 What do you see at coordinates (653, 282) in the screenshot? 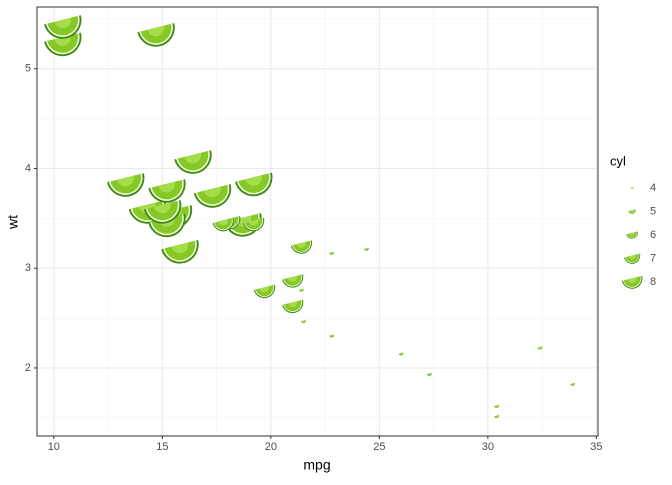
I see `legend-label: 8` at bounding box center [653, 282].